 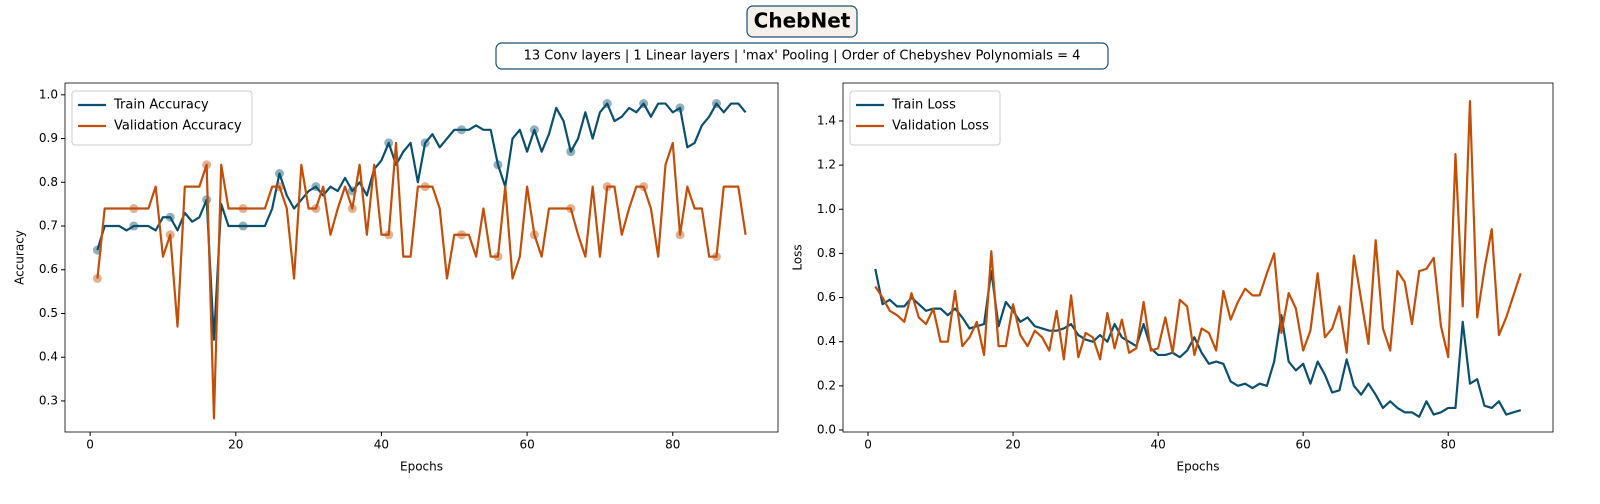 What do you see at coordinates (826, 120) in the screenshot?
I see `y-tick-label: 1.4` at bounding box center [826, 120].